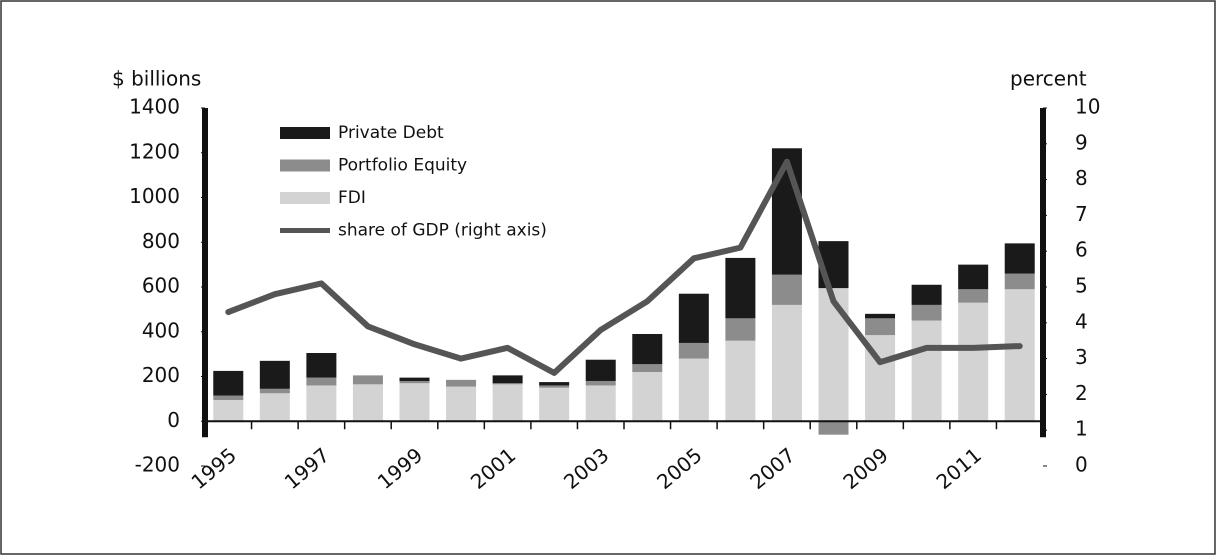 This screenshot has width=1216, height=555. I want to click on y2-tick-label: 3, so click(1081, 357).